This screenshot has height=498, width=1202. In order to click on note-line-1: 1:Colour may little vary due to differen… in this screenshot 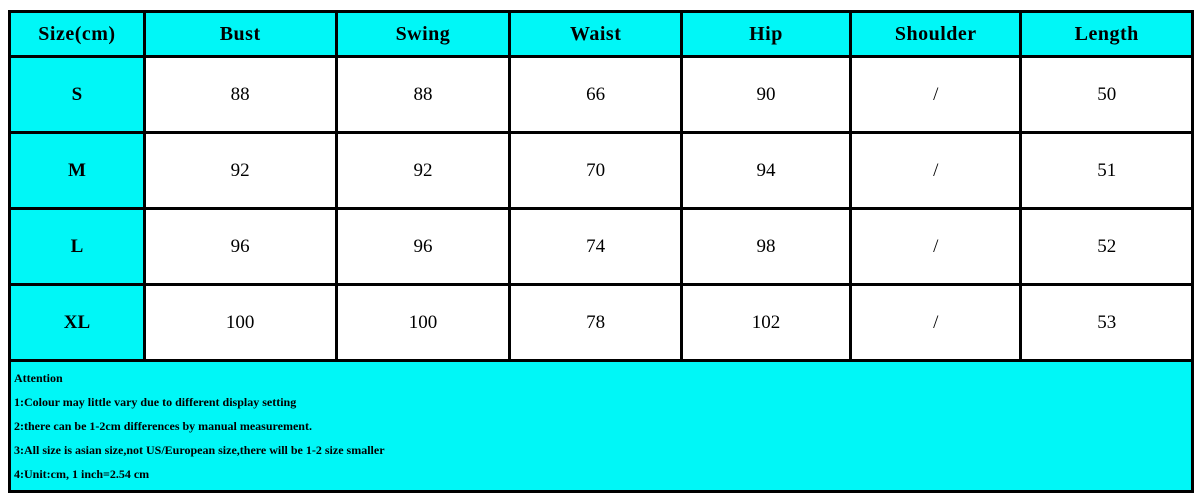, I will do `click(155, 402)`.